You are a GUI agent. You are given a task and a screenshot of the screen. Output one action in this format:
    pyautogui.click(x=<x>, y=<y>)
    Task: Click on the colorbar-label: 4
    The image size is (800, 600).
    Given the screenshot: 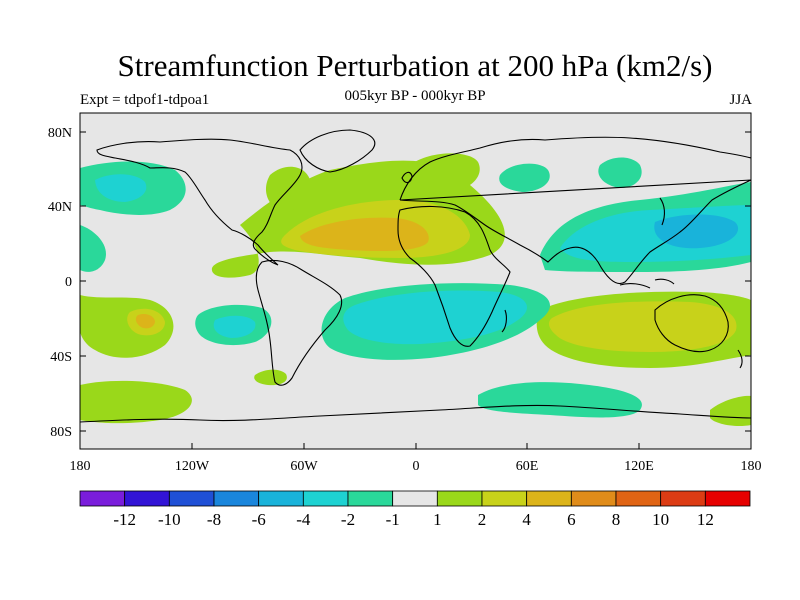 What is the action you would take?
    pyautogui.click(x=526, y=519)
    